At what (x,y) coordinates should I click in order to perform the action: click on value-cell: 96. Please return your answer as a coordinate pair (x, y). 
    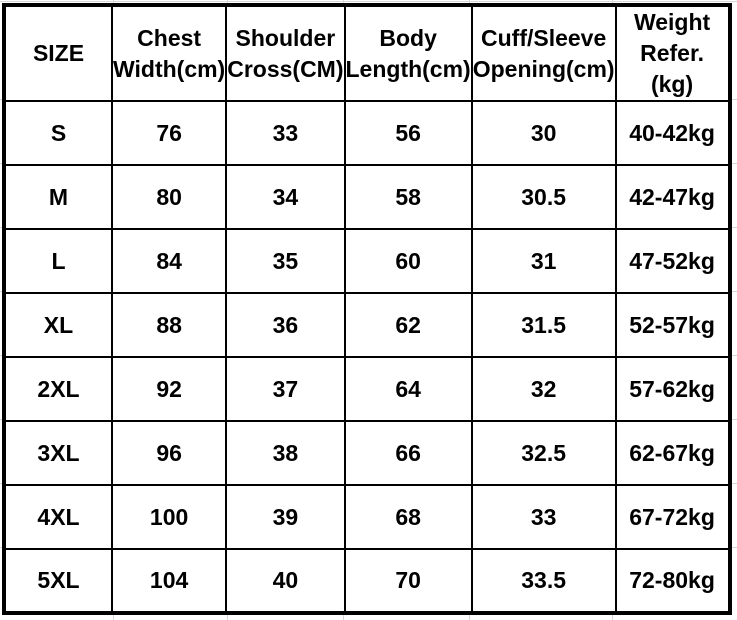
    Looking at the image, I should click on (169, 453).